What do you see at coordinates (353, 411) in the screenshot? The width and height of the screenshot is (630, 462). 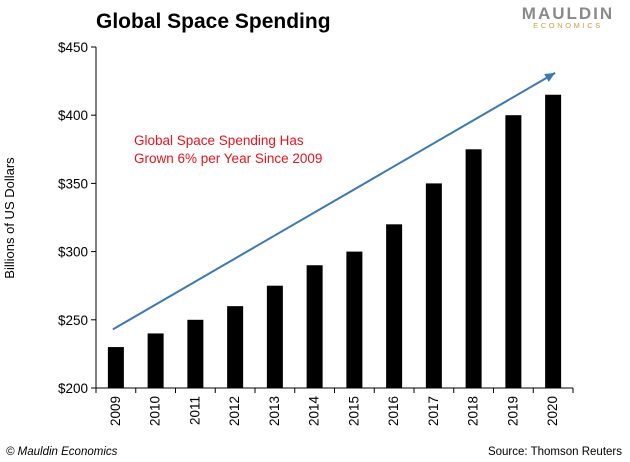 I see `x-tick-label: 2015` at bounding box center [353, 411].